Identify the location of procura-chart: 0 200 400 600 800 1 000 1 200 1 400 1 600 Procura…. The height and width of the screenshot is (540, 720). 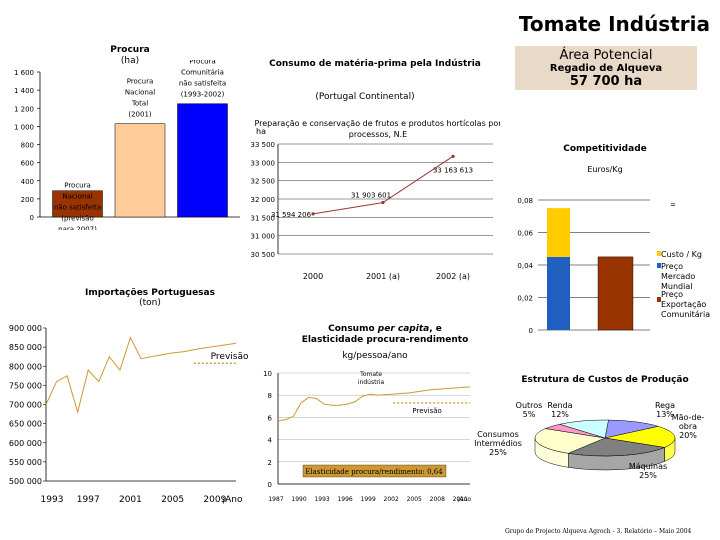
(127, 145).